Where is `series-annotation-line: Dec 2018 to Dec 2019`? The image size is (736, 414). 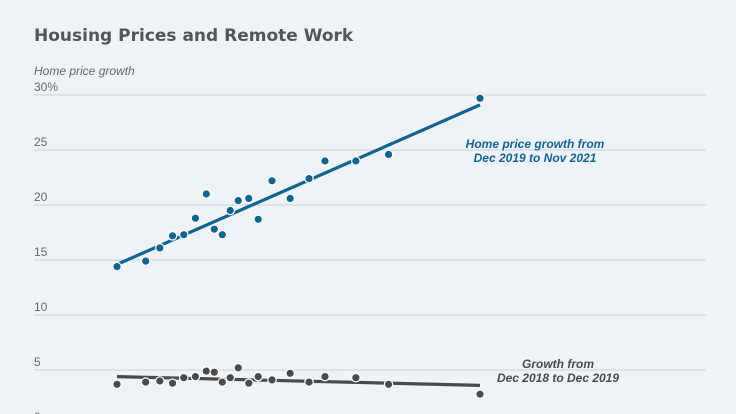
series-annotation-line: Dec 2018 to Dec 2019 is located at coordinates (558, 378).